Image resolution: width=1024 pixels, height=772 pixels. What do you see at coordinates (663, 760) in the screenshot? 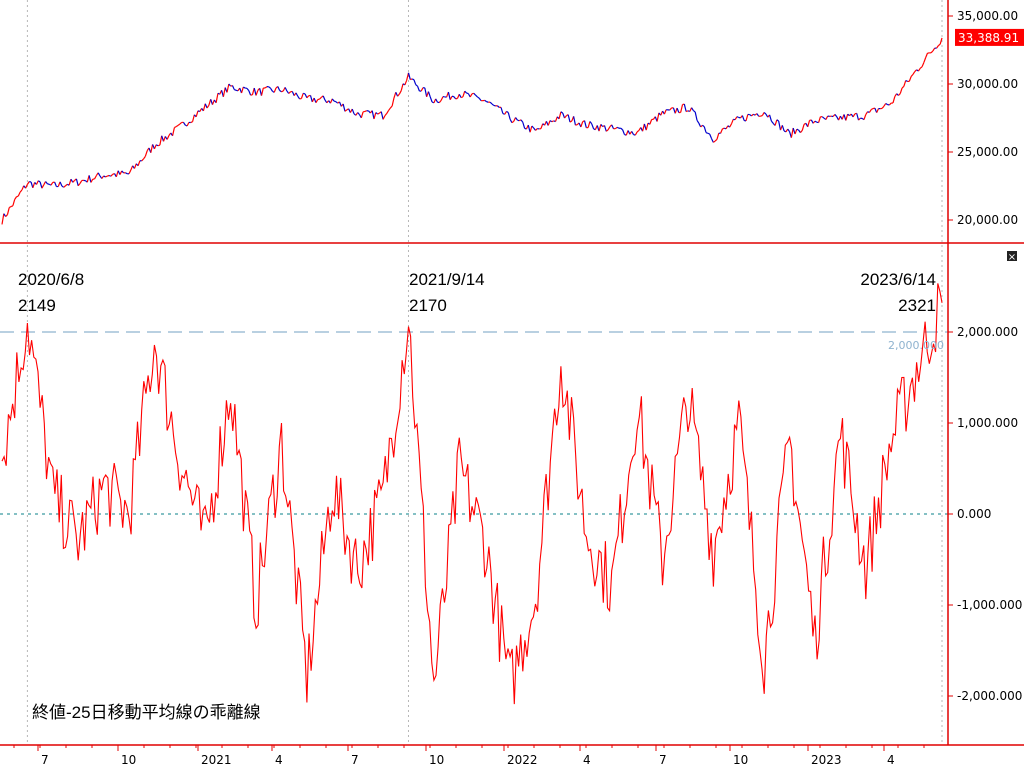
I see `x-tick-label: 7` at bounding box center [663, 760].